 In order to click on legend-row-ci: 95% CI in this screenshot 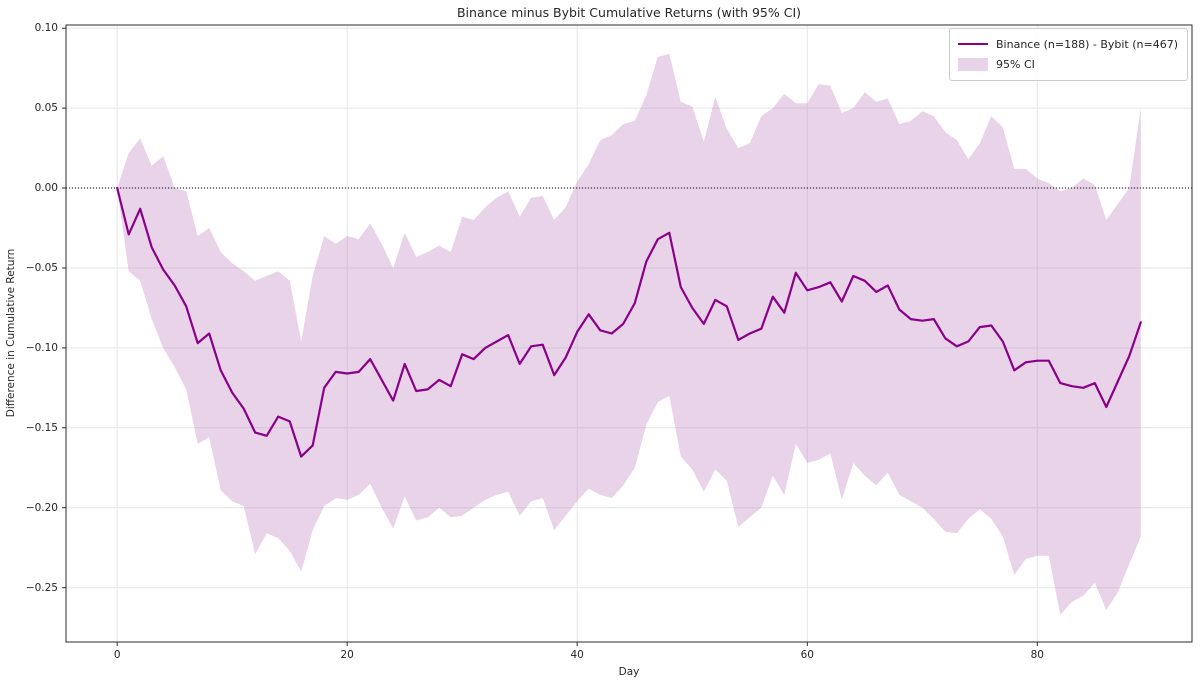, I will do `click(1068, 64)`.